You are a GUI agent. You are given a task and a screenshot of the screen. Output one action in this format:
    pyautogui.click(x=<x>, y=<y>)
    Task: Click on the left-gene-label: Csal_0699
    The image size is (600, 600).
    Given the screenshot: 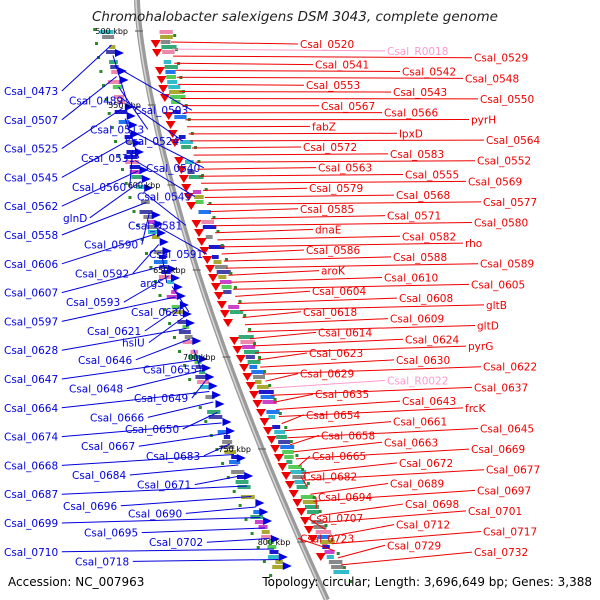 What is the action you would take?
    pyautogui.click(x=31, y=524)
    